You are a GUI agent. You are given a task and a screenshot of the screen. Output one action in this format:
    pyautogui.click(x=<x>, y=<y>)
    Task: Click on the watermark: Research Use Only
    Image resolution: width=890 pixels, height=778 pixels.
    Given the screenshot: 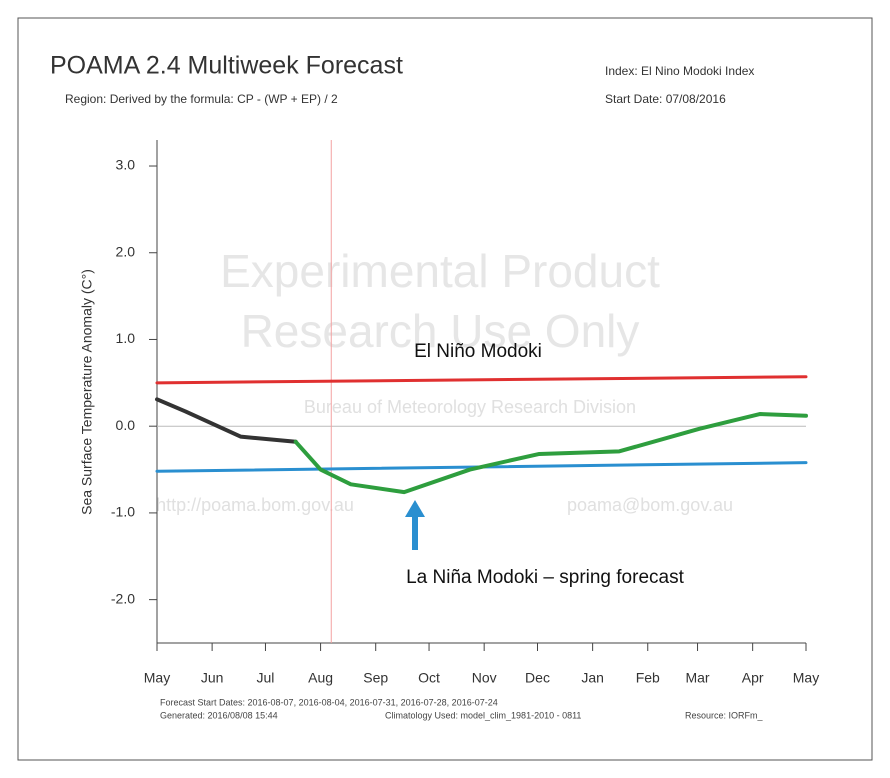 What is the action you would take?
    pyautogui.click(x=440, y=331)
    